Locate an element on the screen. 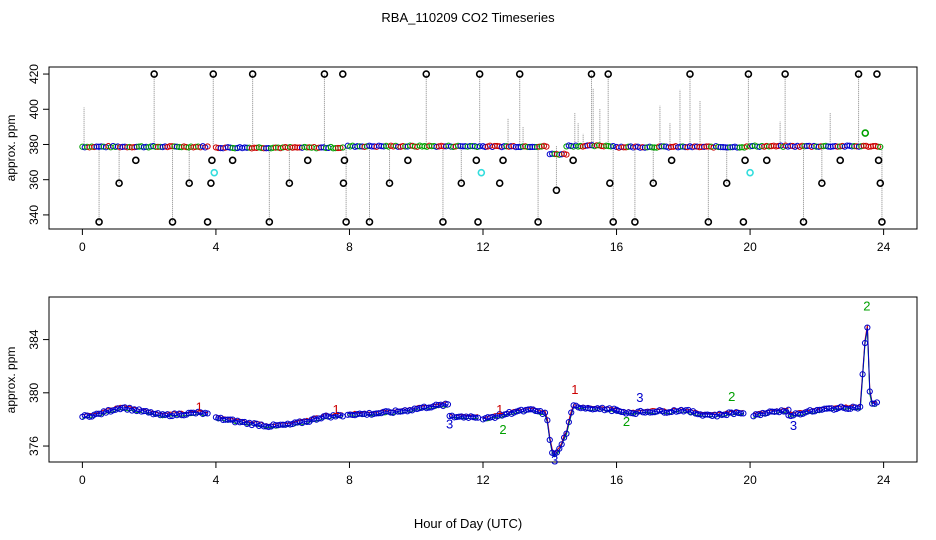  bottom-panel-ylabel: approx. ppm is located at coordinates (11, 380).